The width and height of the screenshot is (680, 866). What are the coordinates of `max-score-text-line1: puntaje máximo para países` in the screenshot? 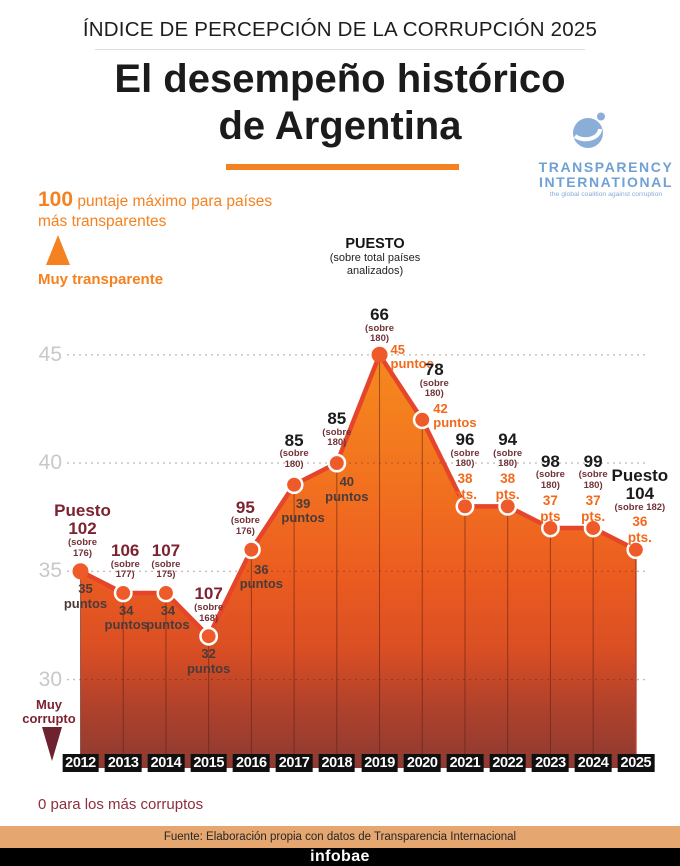 It's located at (175, 201).